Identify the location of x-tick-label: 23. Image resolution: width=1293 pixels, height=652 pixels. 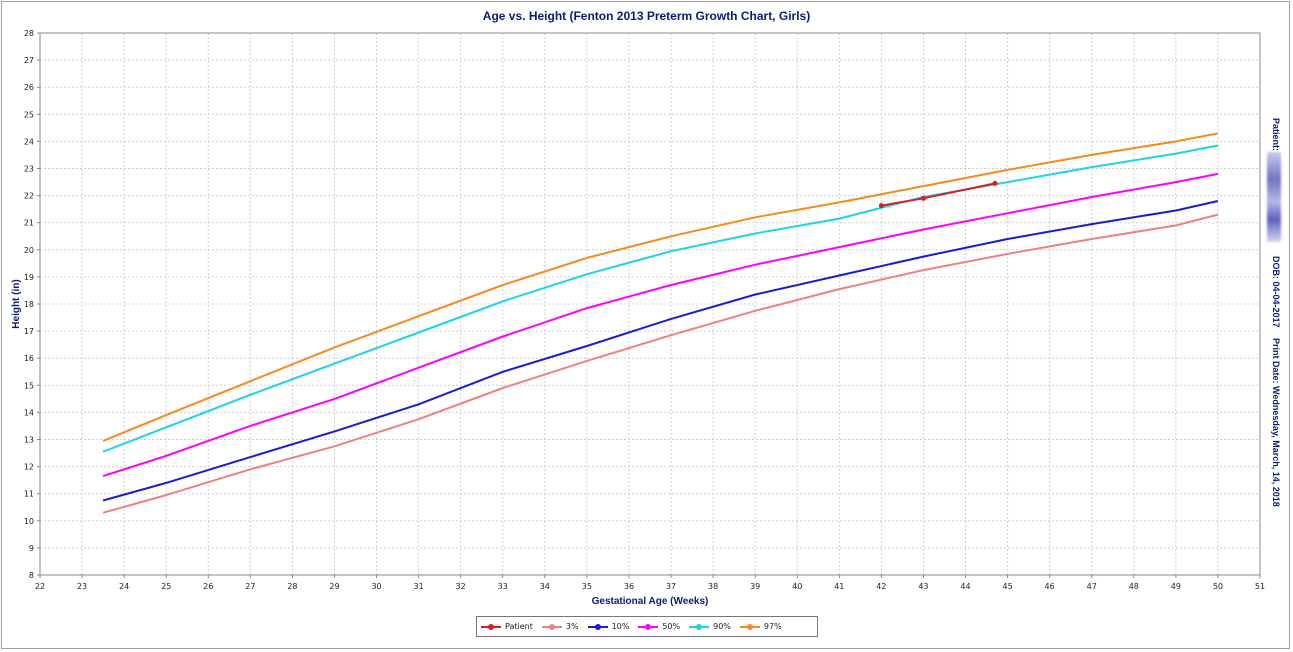
(82, 586).